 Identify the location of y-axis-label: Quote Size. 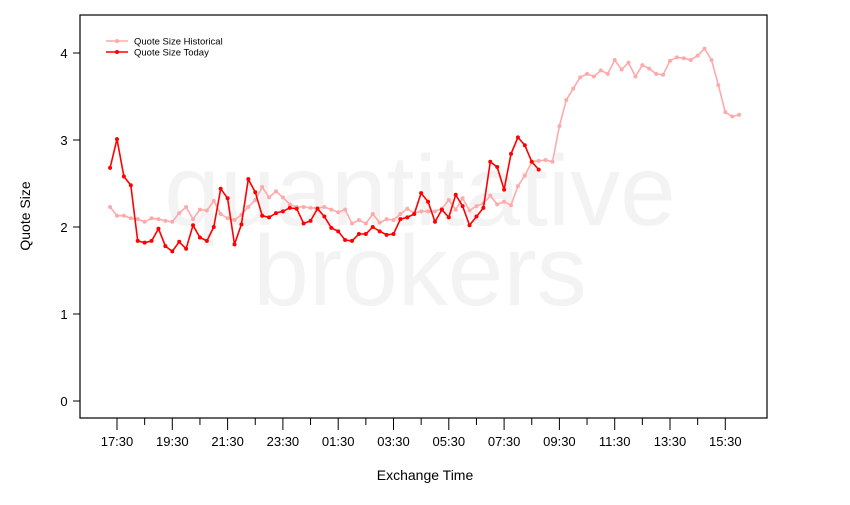
(25, 215).